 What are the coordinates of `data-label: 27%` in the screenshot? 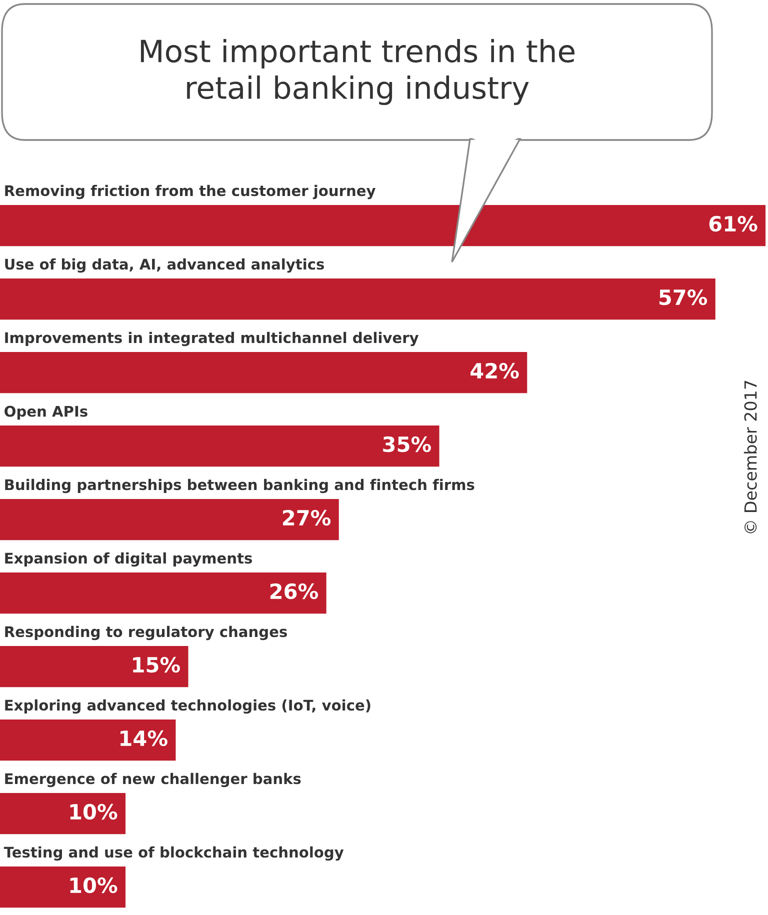 It's located at (306, 518).